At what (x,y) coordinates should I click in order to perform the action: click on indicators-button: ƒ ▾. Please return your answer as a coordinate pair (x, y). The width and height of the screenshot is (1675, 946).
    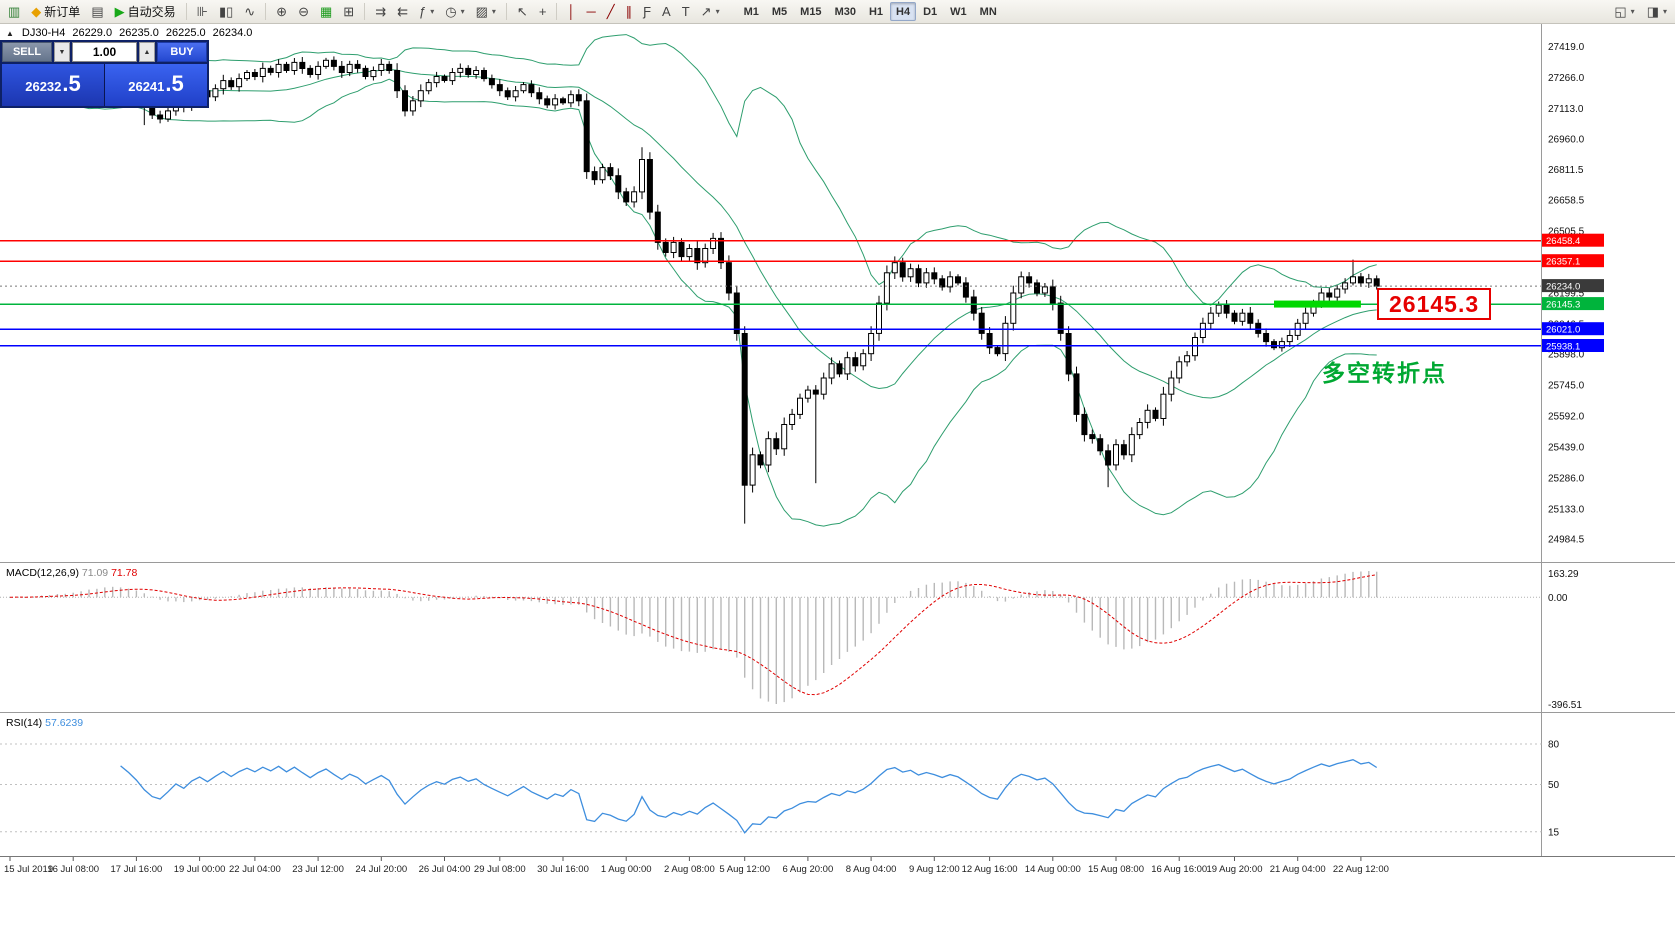
    Looking at the image, I should click on (426, 12).